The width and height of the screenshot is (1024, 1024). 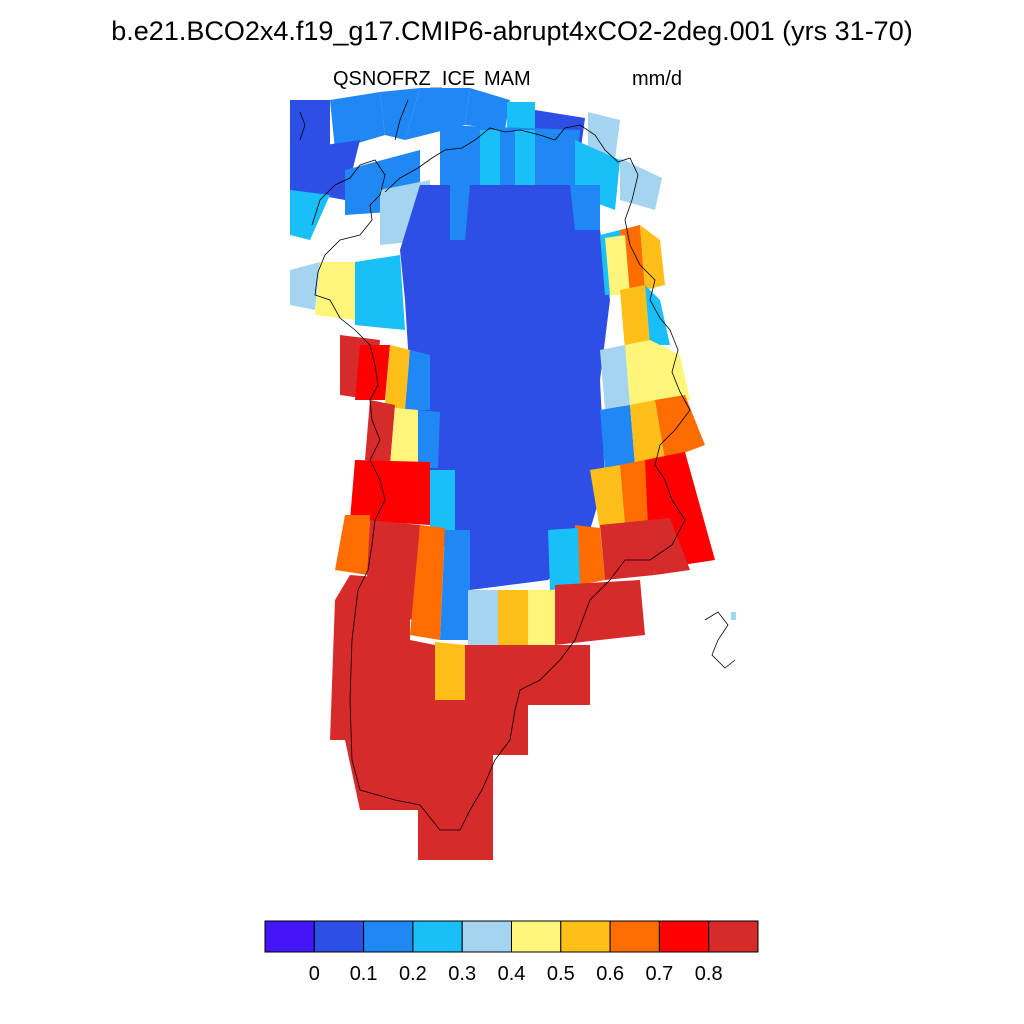 What do you see at coordinates (404, 79) in the screenshot?
I see `variable-label: QSNOFRZ_ICE` at bounding box center [404, 79].